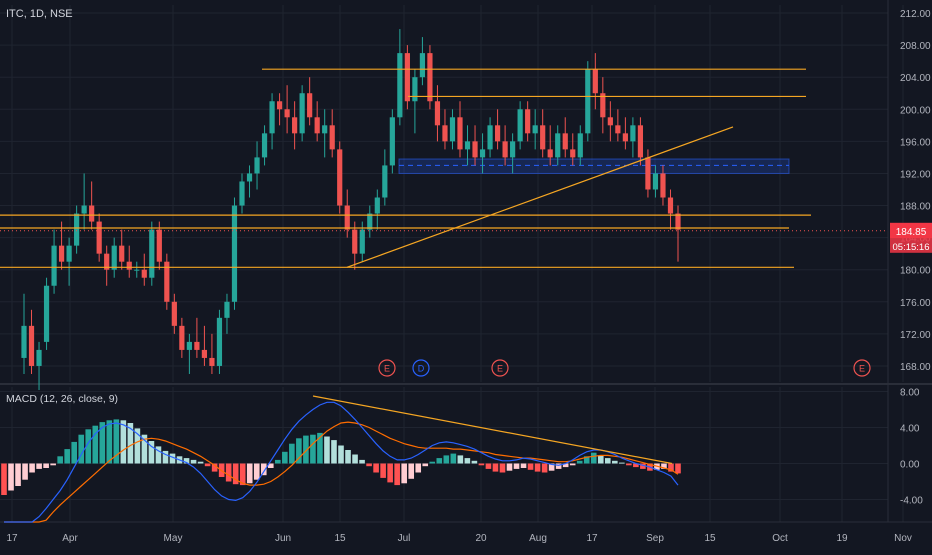 The width and height of the screenshot is (932, 555). Describe the element at coordinates (910, 393) in the screenshot. I see `macd-axis-label: 8.00` at that location.